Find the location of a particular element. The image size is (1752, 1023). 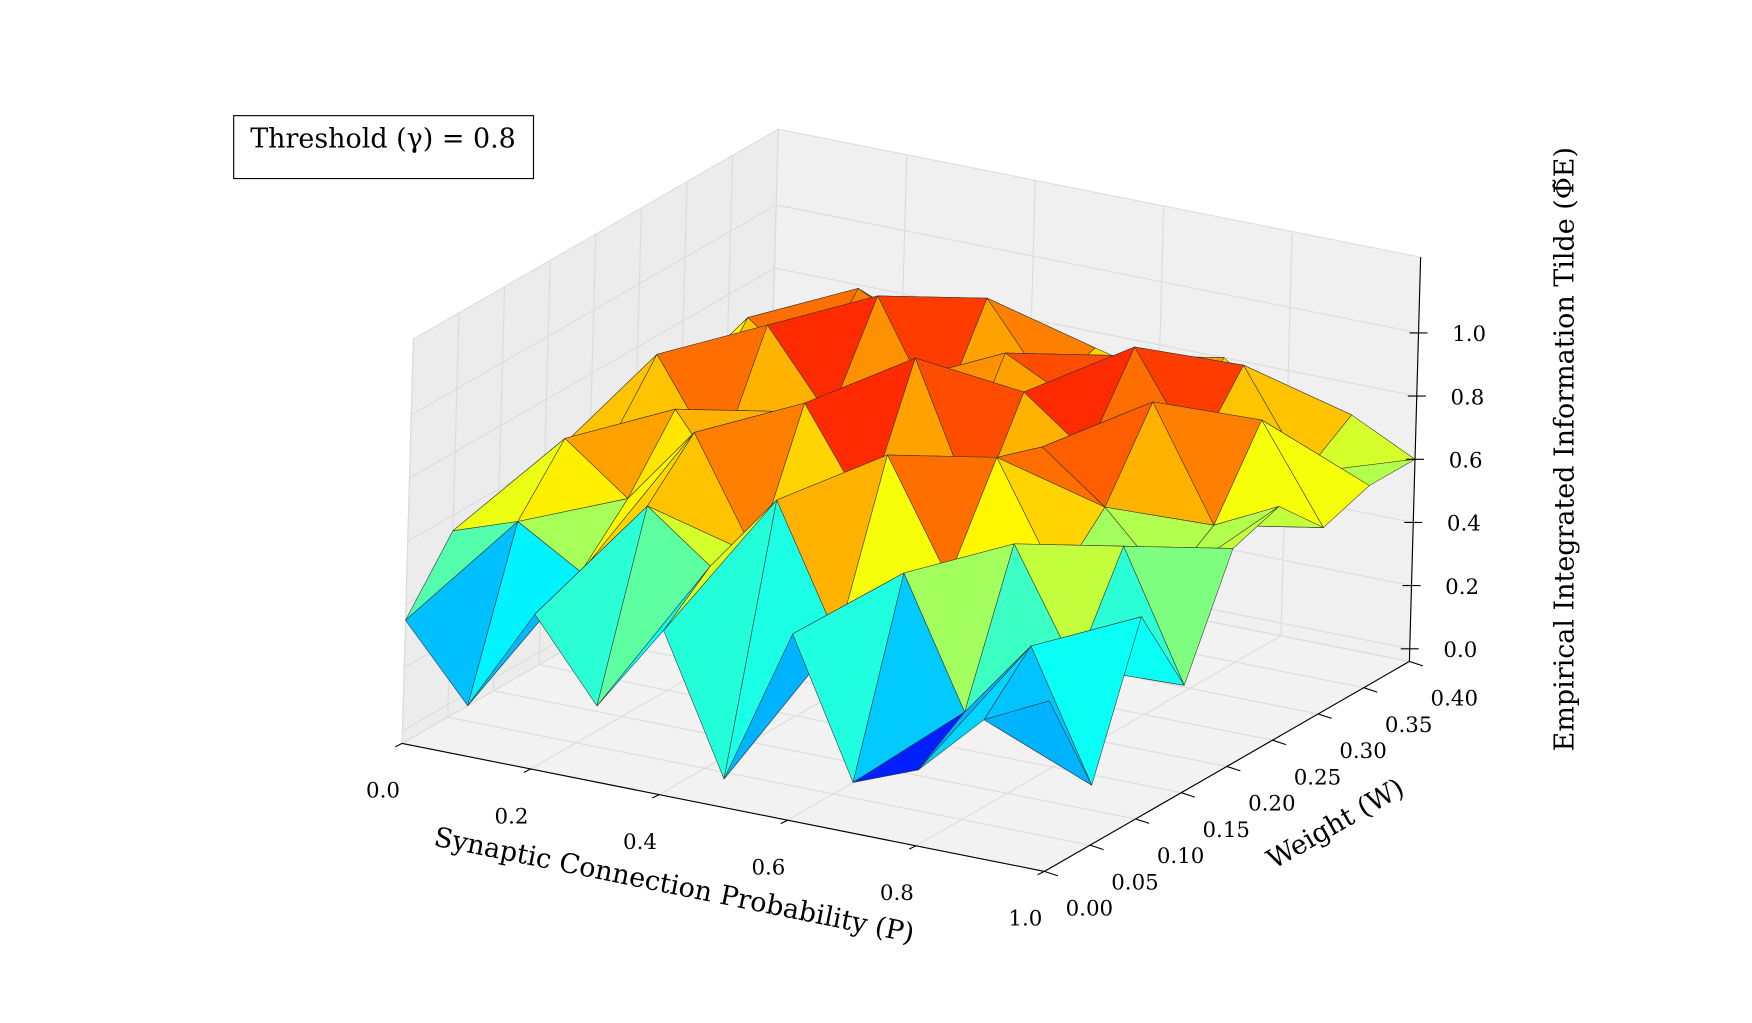

x-tick-label: 0.6 is located at coordinates (768, 867).